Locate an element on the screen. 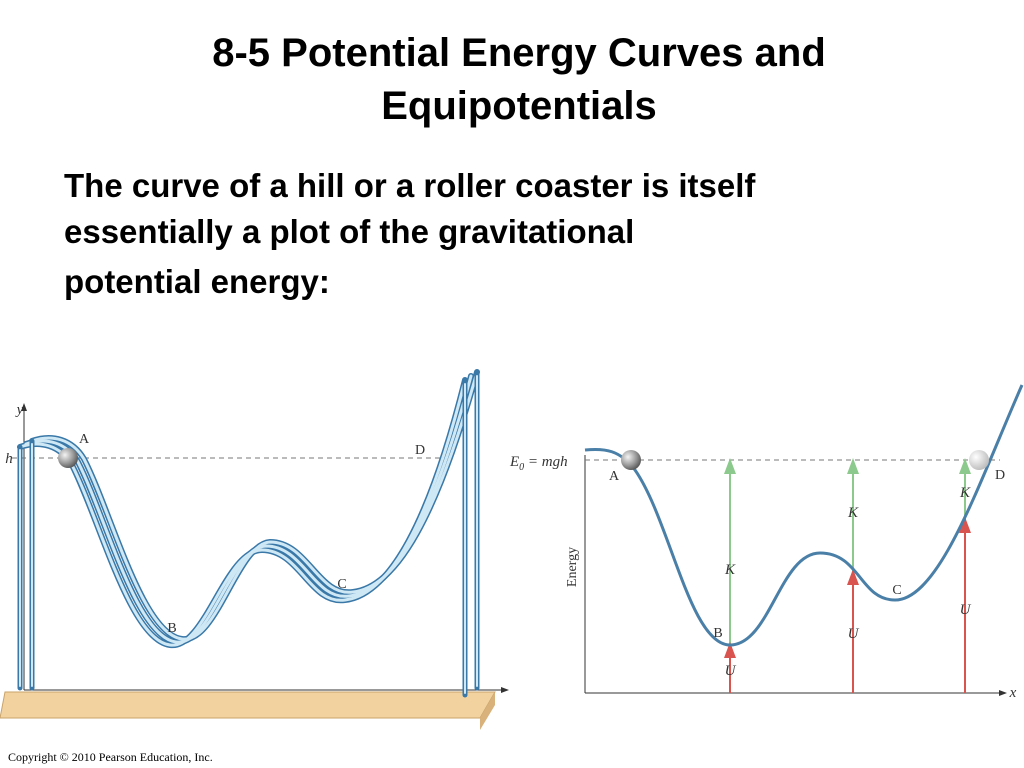  y-axis-label: y is located at coordinates (19, 410).